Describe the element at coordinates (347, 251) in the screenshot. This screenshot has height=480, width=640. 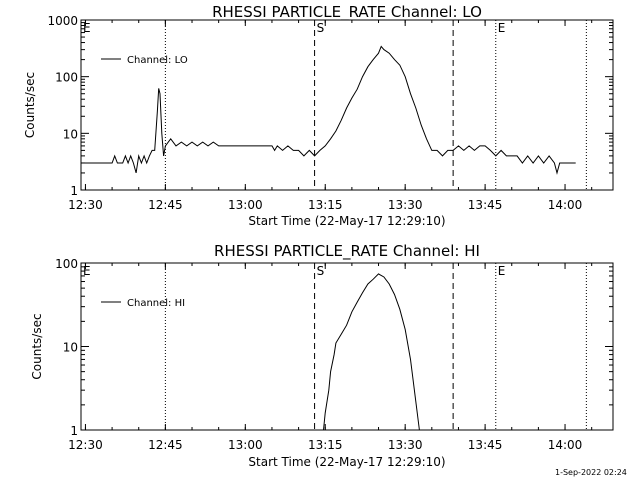
I see `chart-title: RHESSI PARTICLE_RATE Channel: HI` at that location.